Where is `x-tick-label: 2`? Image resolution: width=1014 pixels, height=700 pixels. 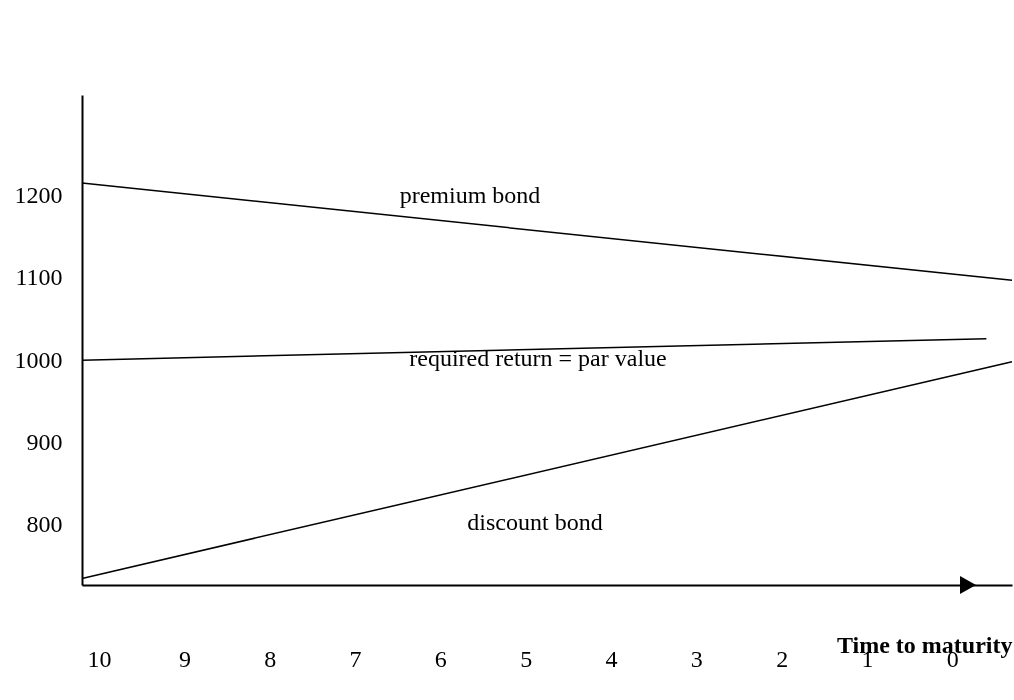
x-tick-label: 2 is located at coordinates (782, 658).